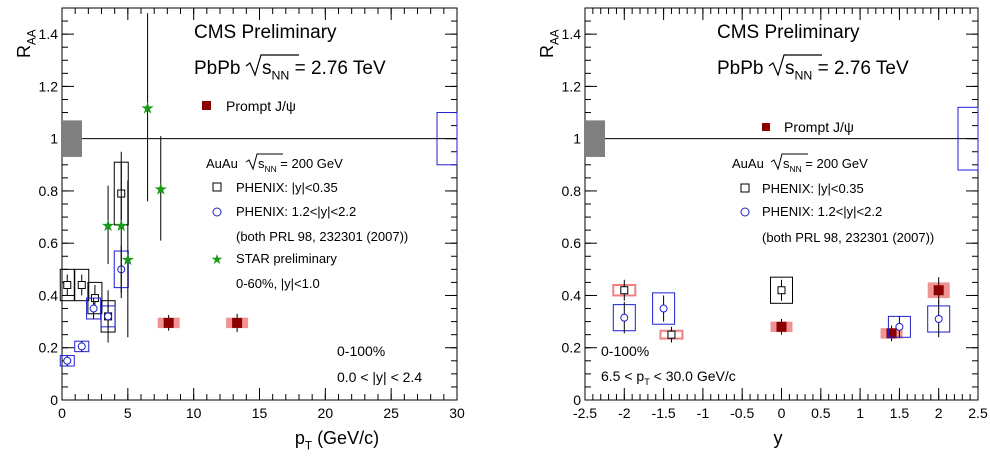  Describe the element at coordinates (778, 438) in the screenshot. I see `x-axis-label: y` at that location.